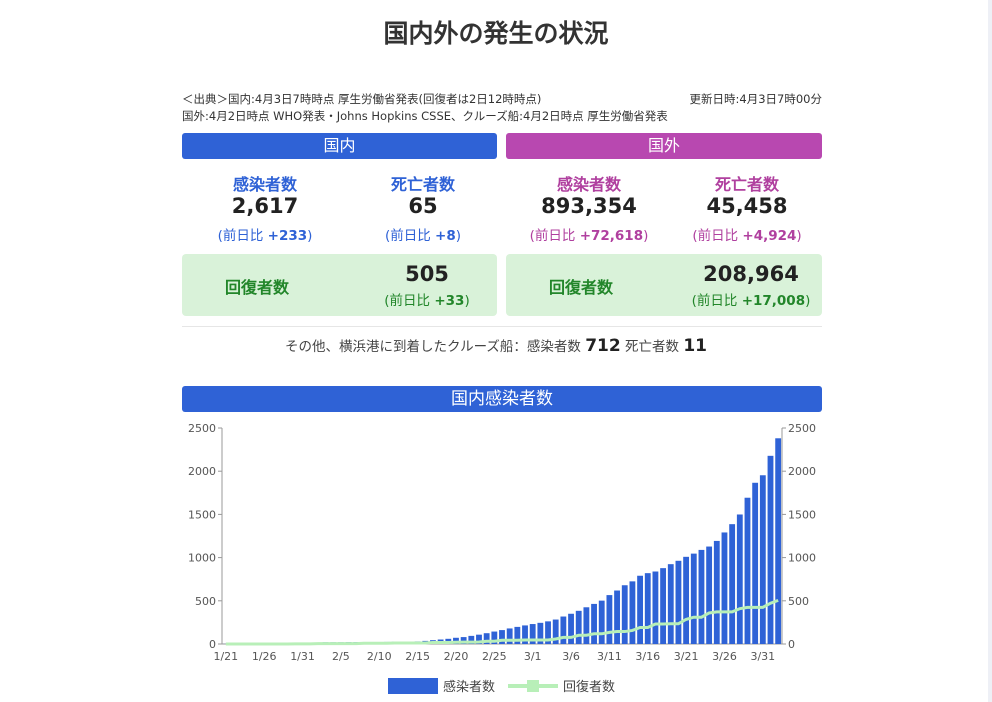 This screenshot has width=992, height=702. What do you see at coordinates (341, 656) in the screenshot?
I see `x-tick-label: 2/5` at bounding box center [341, 656].